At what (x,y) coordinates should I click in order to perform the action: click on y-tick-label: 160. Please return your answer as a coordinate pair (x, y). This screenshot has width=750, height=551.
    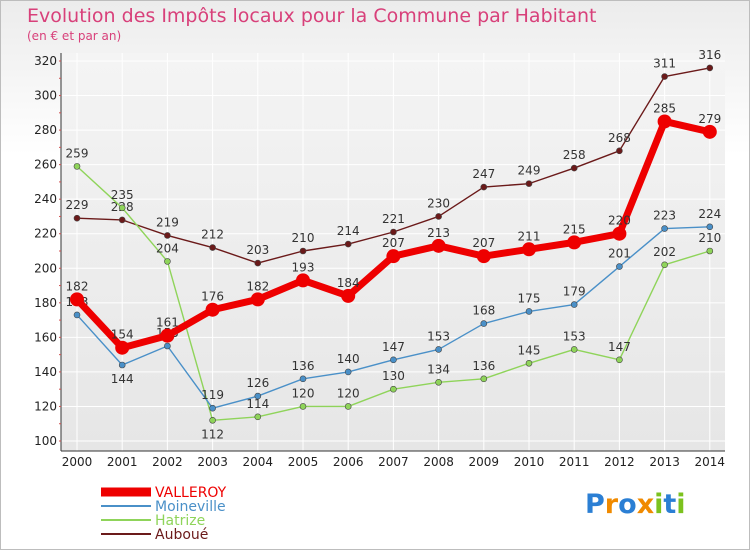
    Looking at the image, I should click on (45, 337).